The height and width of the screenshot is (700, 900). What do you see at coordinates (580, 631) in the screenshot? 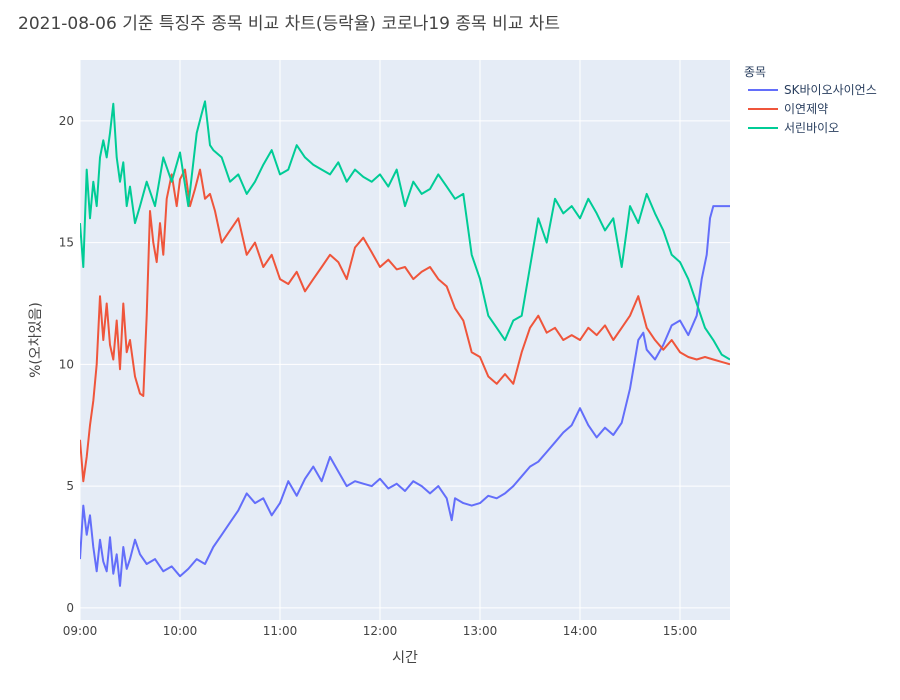
I see `x-tick-label: 14:00` at bounding box center [580, 631].